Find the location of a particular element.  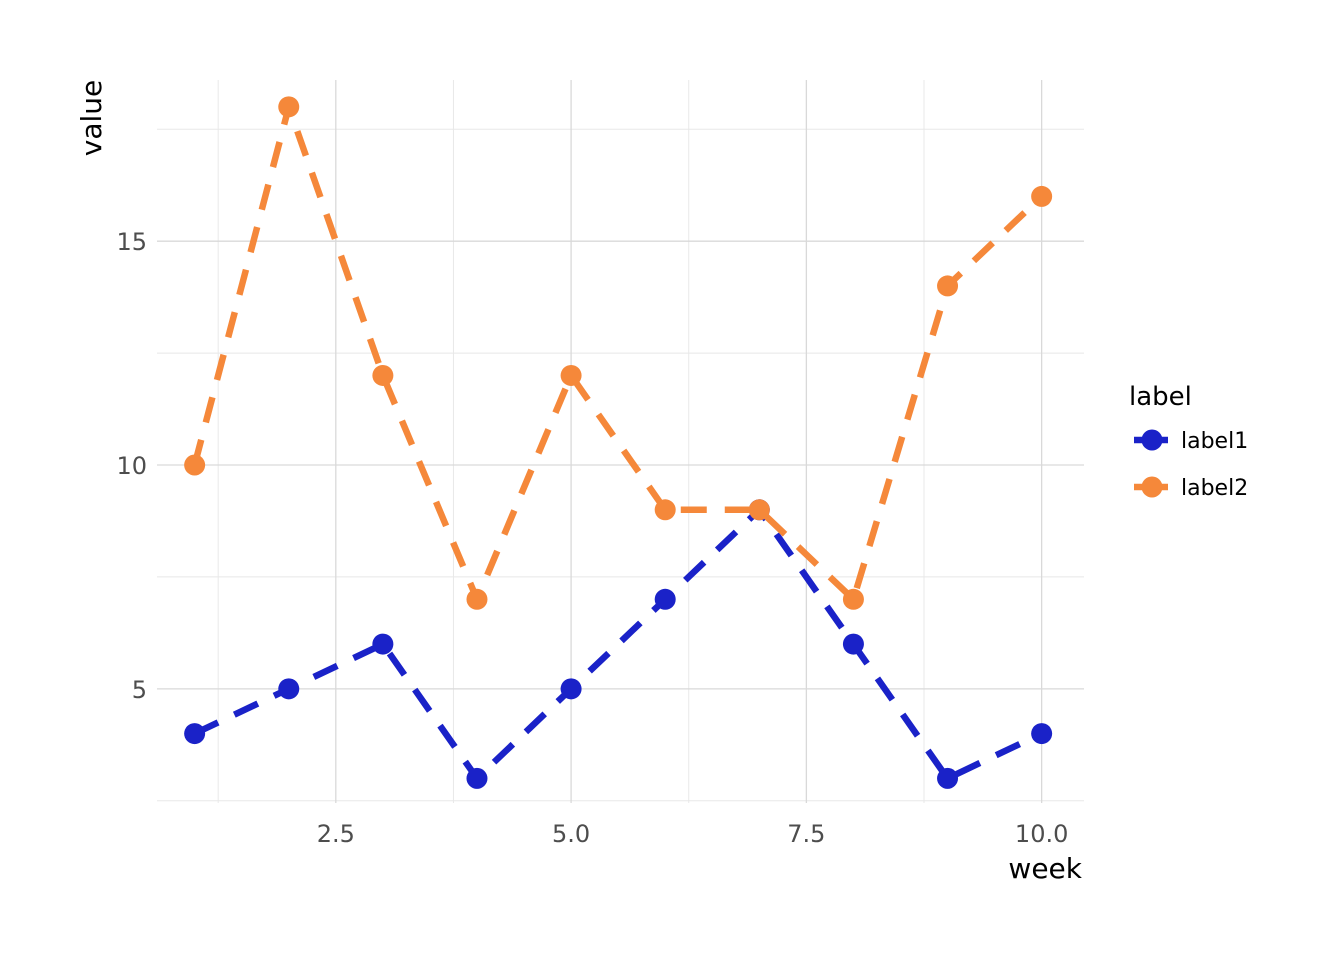

legend: label label1 label2 is located at coordinates (1188, 441).